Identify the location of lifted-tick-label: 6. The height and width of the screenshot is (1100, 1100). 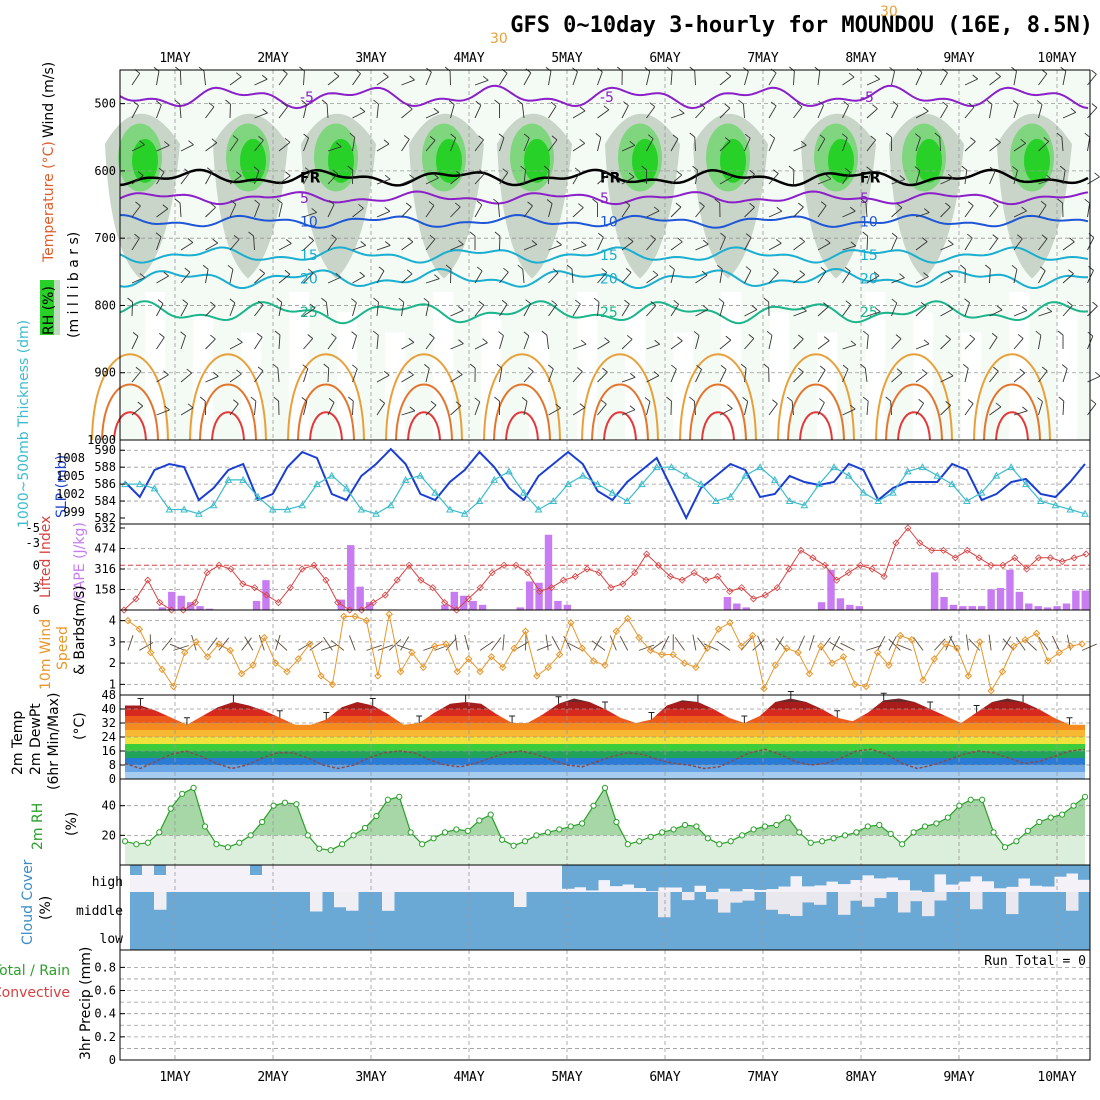
(36, 610).